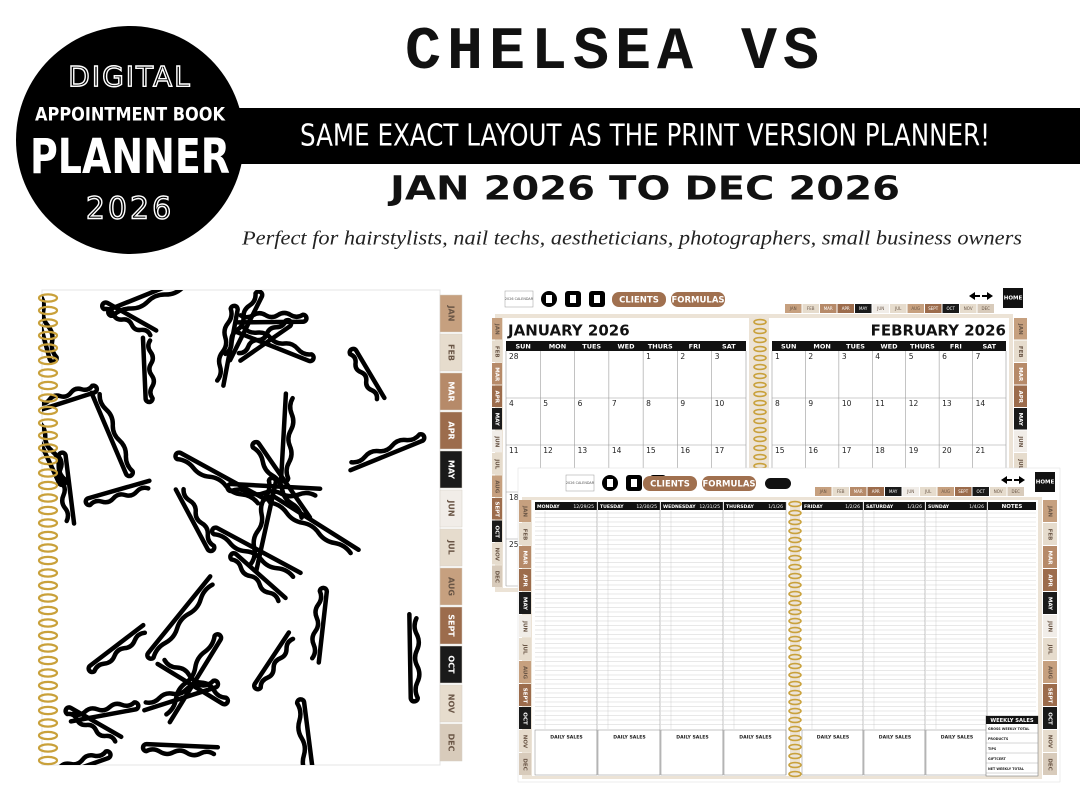  What do you see at coordinates (548, 507) in the screenshot?
I see `day-name: MONDAY` at bounding box center [548, 507].